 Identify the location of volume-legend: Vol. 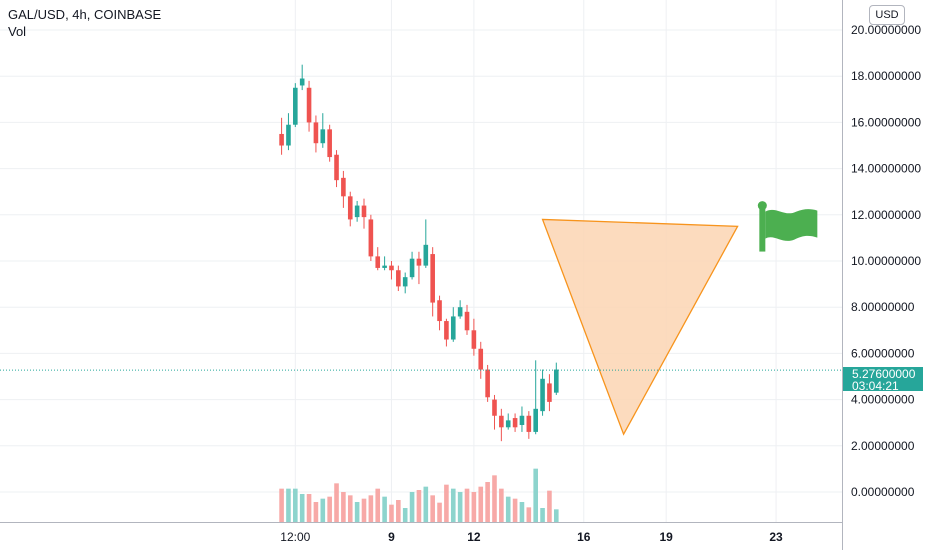
(17, 31).